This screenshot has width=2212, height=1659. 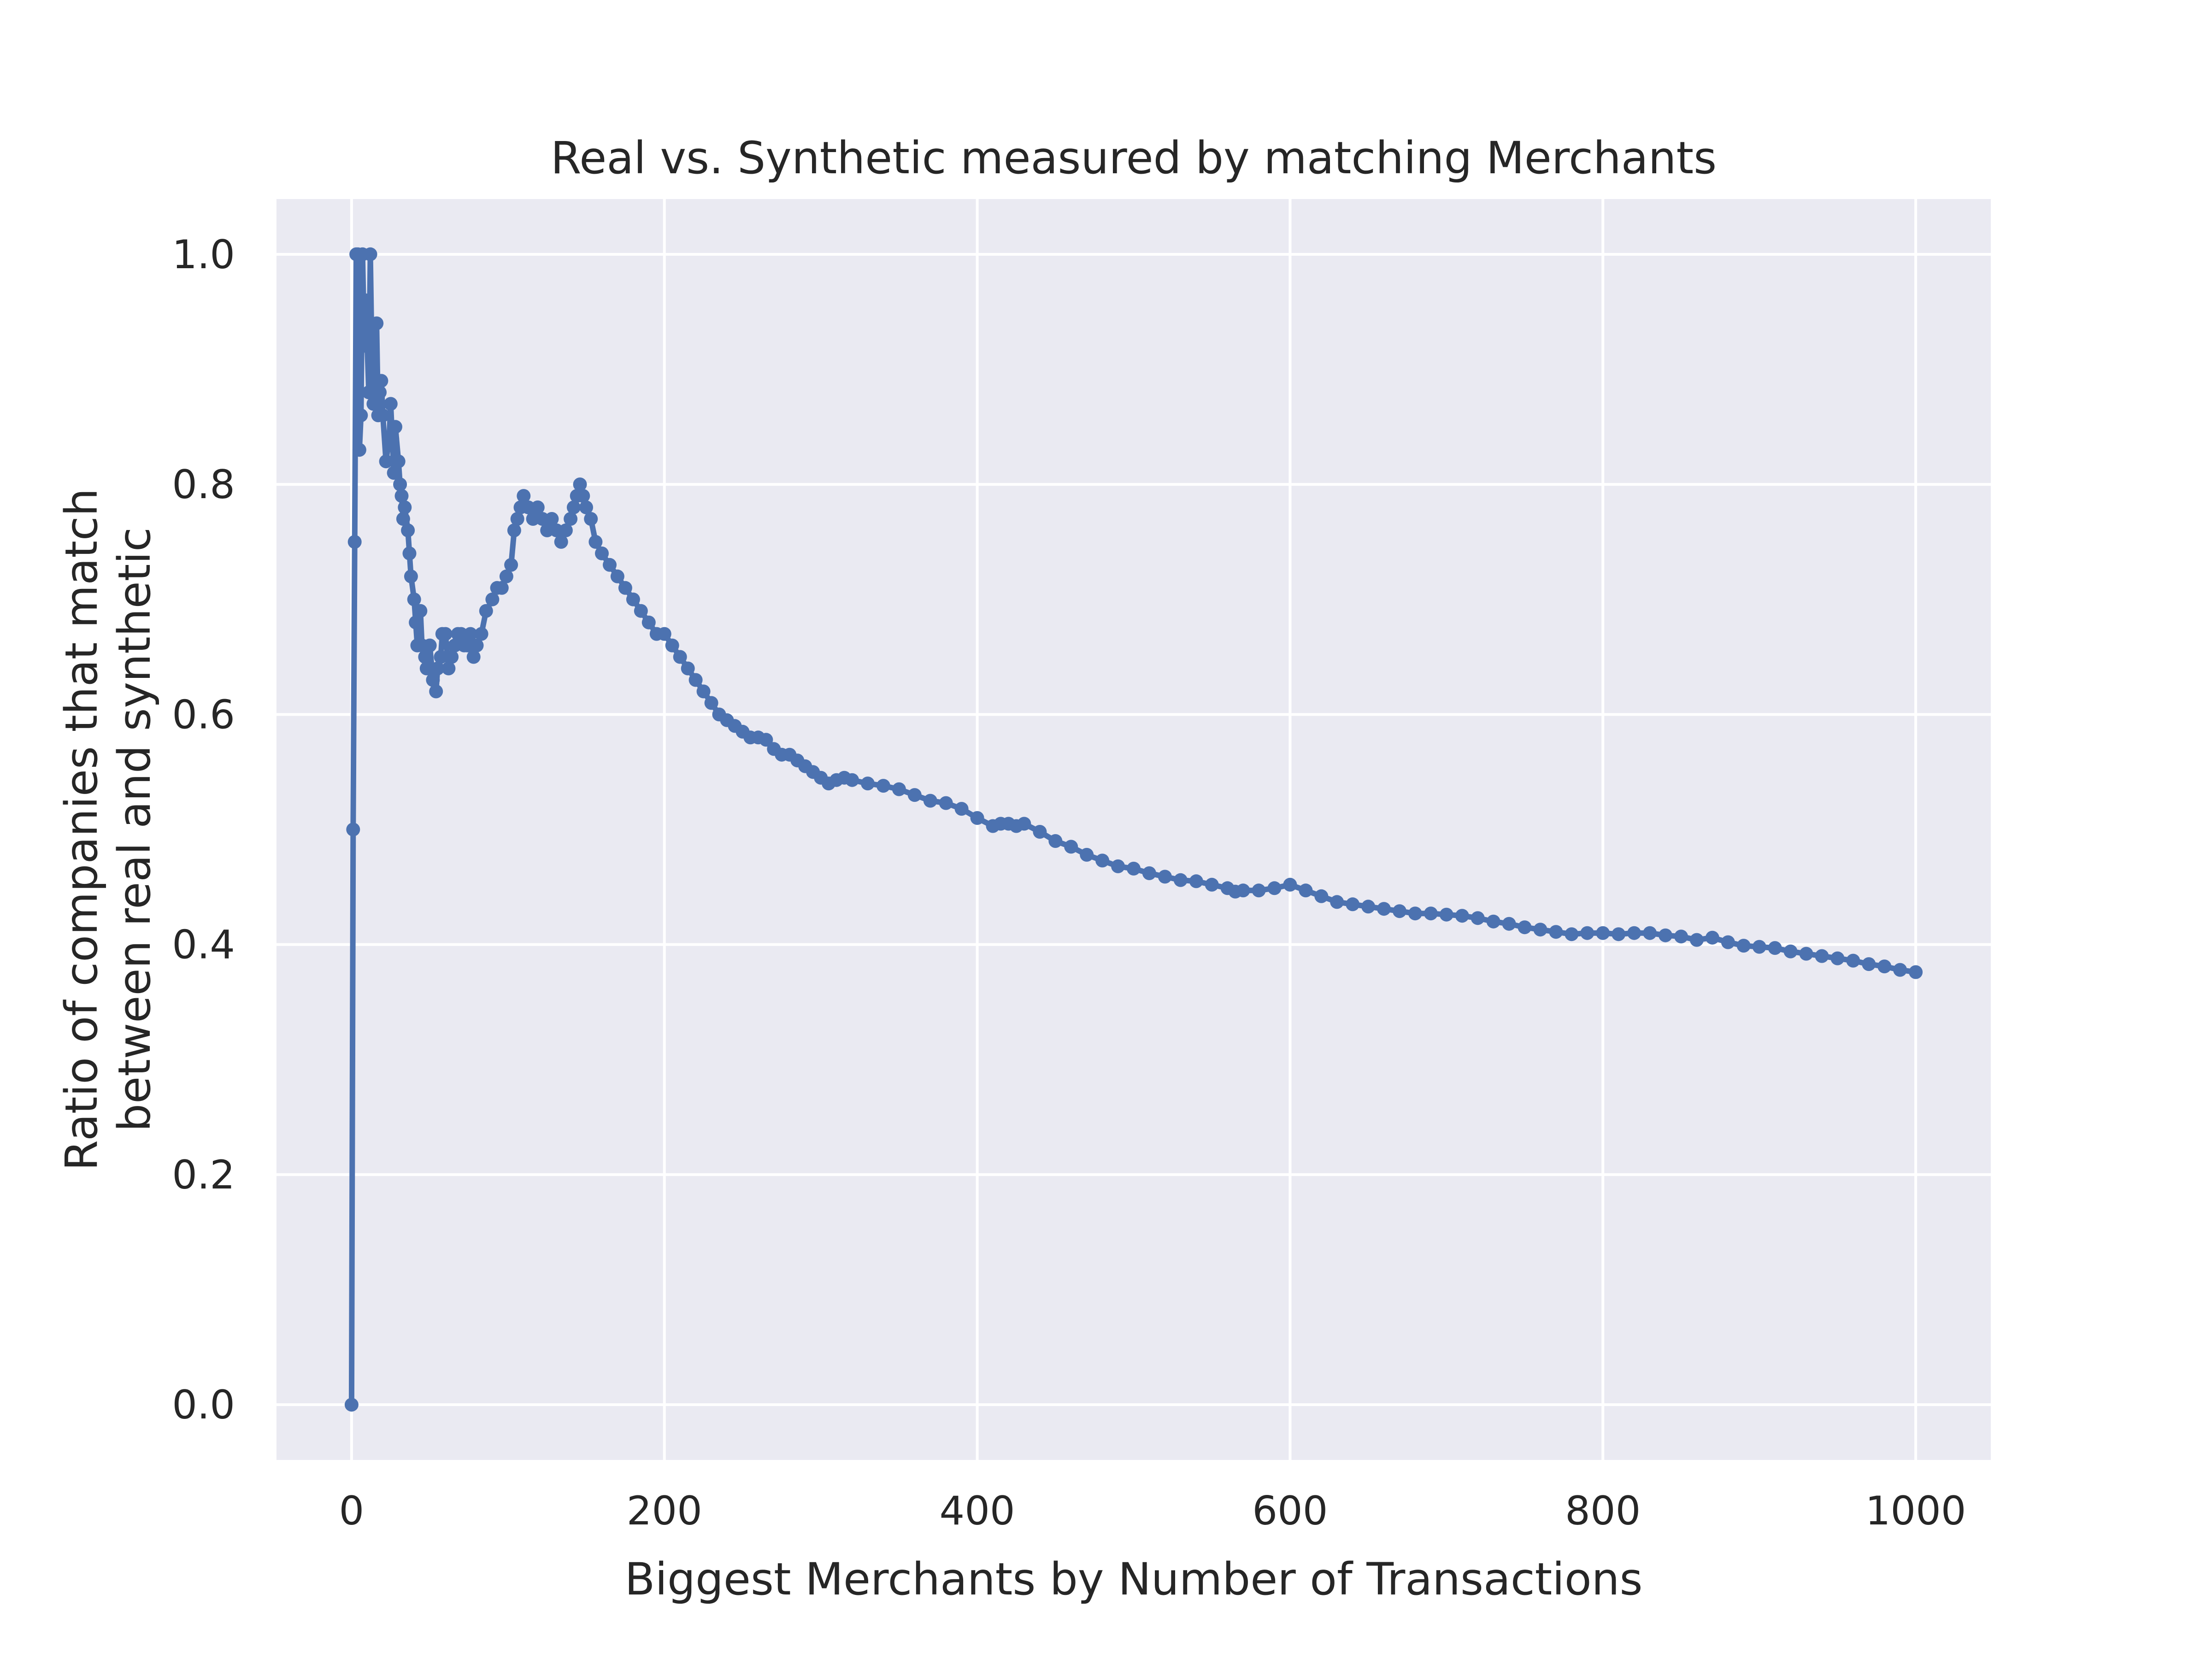 What do you see at coordinates (1915, 1511) in the screenshot?
I see `x-tick-label: 1000` at bounding box center [1915, 1511].